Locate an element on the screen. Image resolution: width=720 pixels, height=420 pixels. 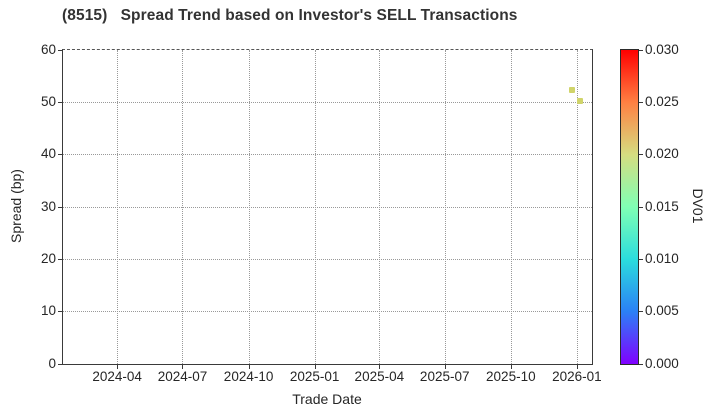
colorbar-tick-label: 0.000 is located at coordinates (662, 363).